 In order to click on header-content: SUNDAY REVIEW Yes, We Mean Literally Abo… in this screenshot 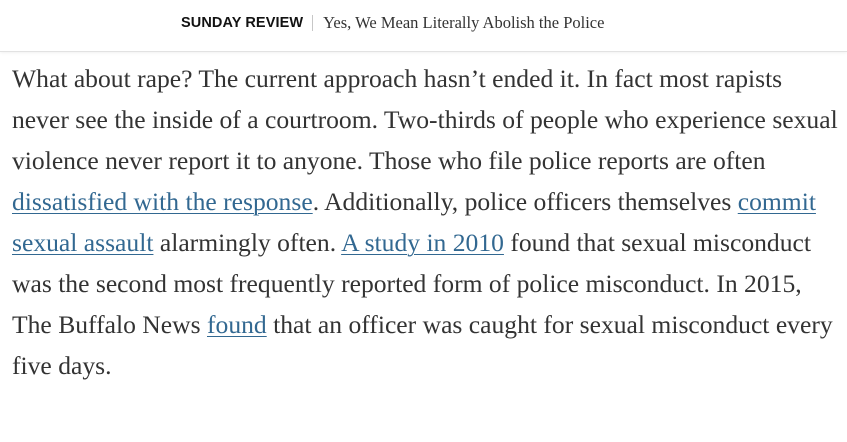, I will do `click(392, 23)`.